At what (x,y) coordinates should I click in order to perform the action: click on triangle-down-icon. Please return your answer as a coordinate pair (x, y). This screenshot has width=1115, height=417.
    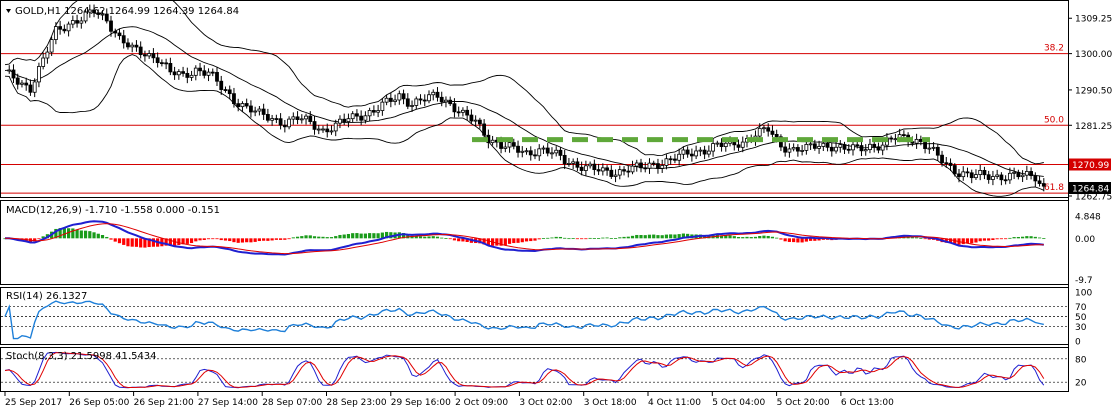
    Looking at the image, I should click on (8, 11).